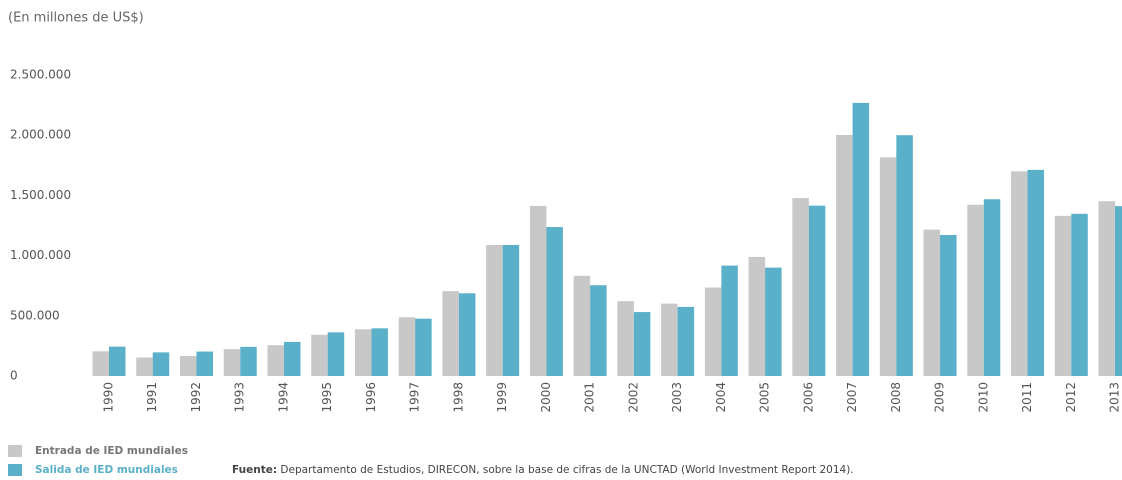 The image size is (1122, 480). I want to click on x-tick-label: 2003, so click(677, 397).